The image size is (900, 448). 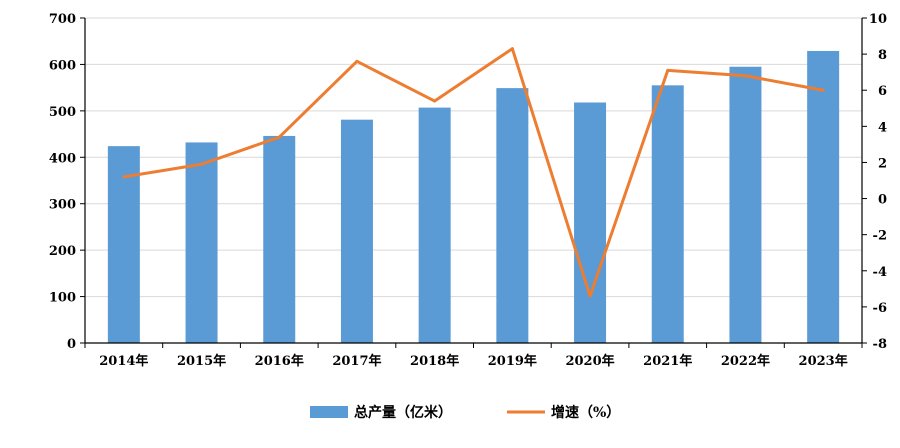 I want to click on x-tick-label: 2014年, so click(x=123, y=361).